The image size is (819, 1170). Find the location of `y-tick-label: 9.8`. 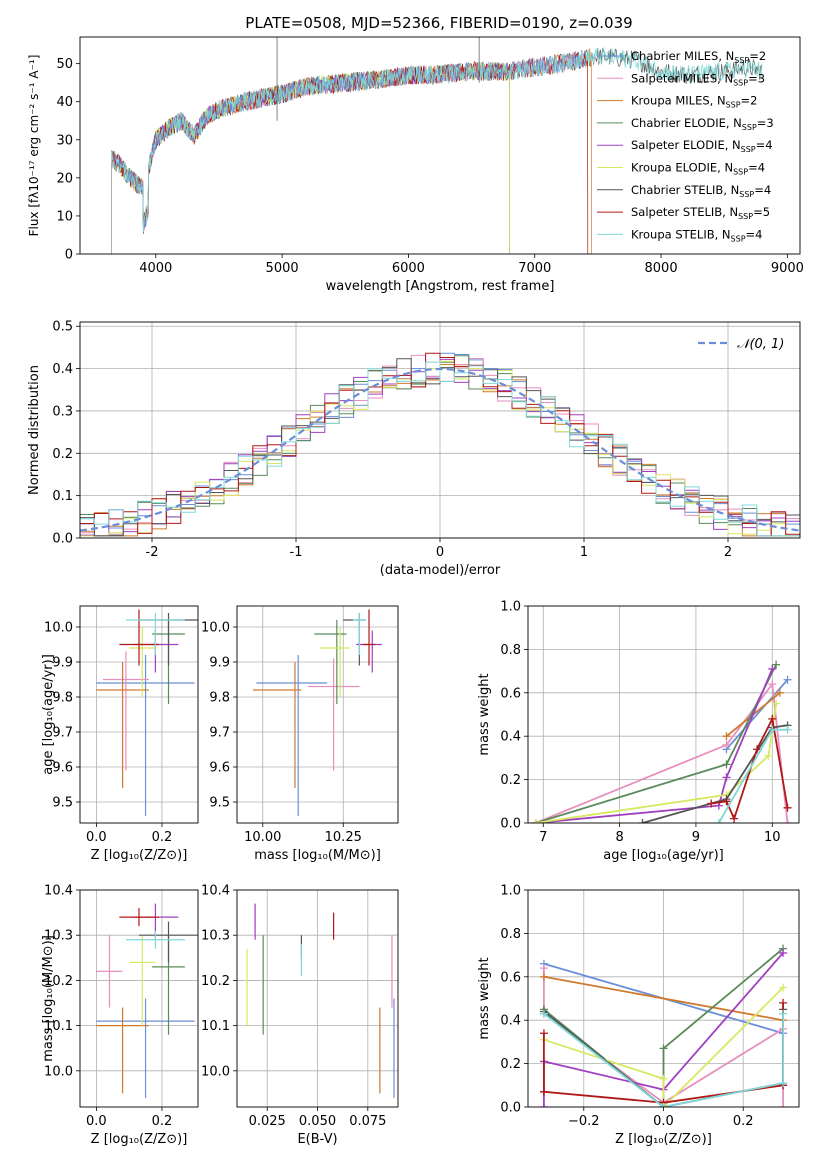

y-tick-label: 9.8 is located at coordinates (62, 698).